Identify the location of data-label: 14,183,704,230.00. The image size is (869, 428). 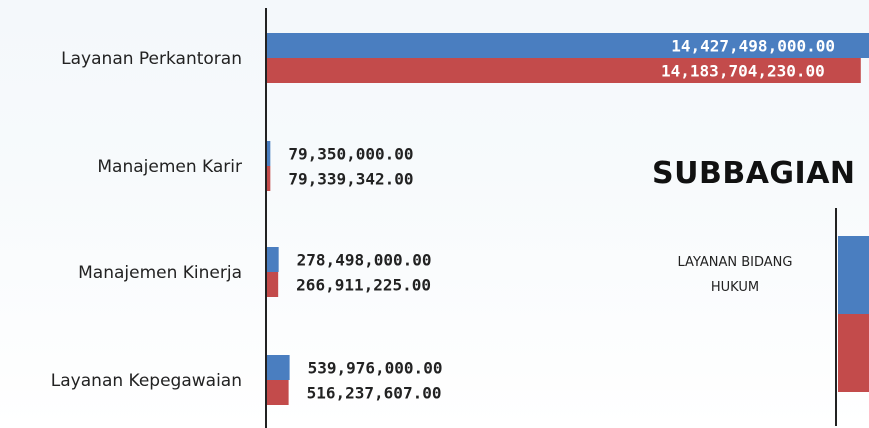
(743, 71).